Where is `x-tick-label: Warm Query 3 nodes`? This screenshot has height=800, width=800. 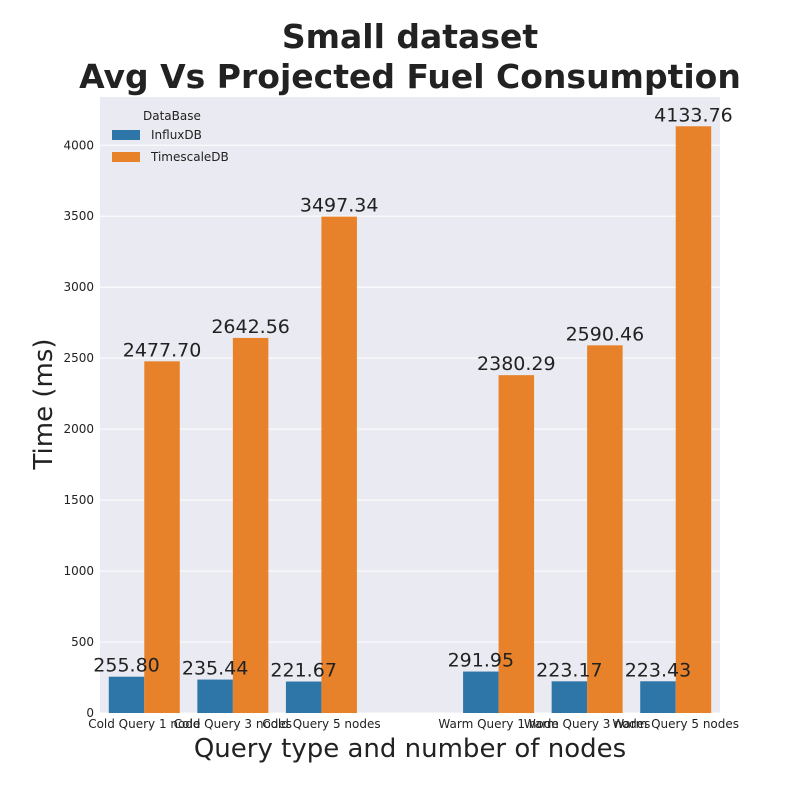 x-tick-label: Warm Query 3 nodes is located at coordinates (587, 724).